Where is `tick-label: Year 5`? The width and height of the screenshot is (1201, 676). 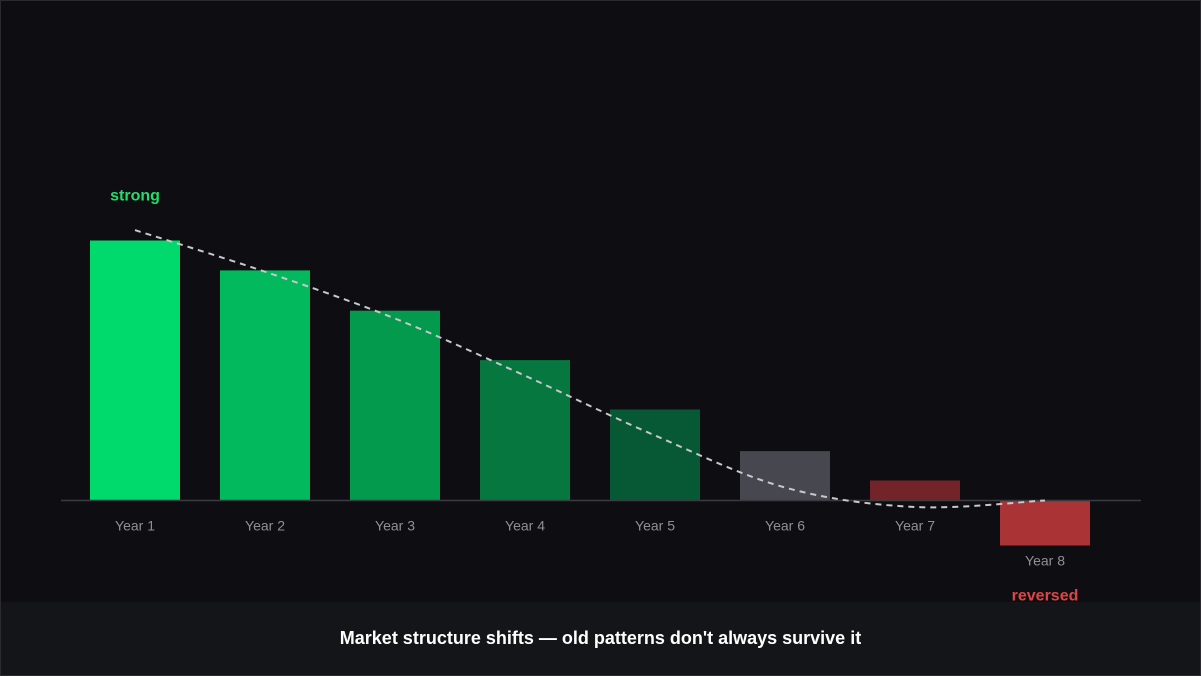
tick-label: Year 5 is located at coordinates (655, 526).